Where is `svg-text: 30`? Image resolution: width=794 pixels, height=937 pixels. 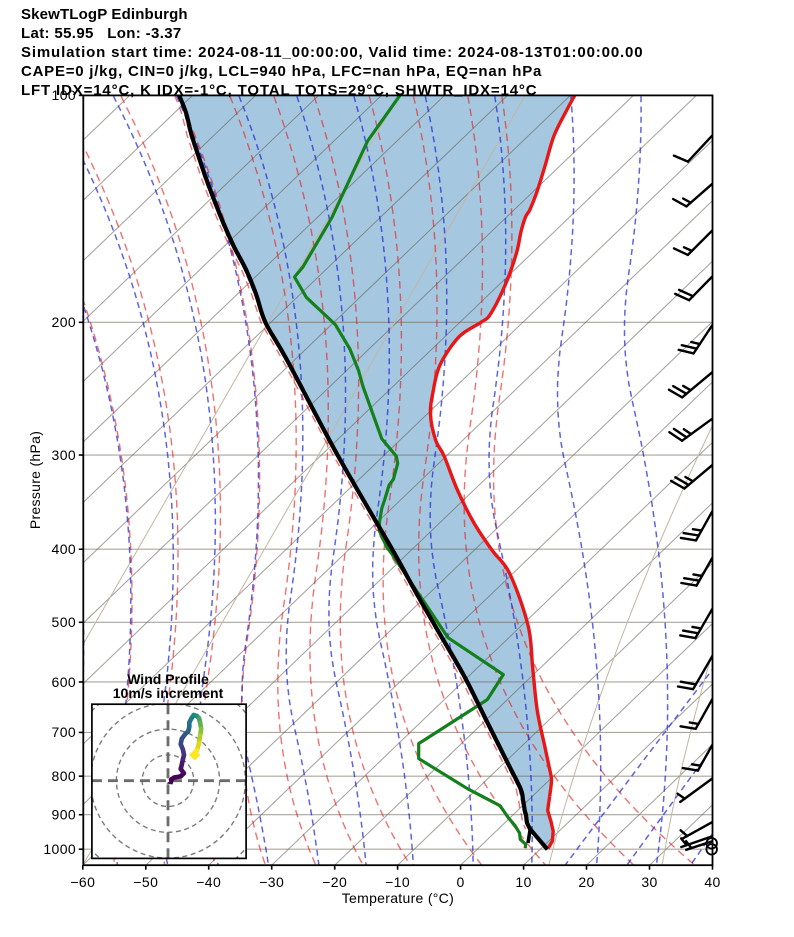
svg-text: 30 is located at coordinates (649, 882).